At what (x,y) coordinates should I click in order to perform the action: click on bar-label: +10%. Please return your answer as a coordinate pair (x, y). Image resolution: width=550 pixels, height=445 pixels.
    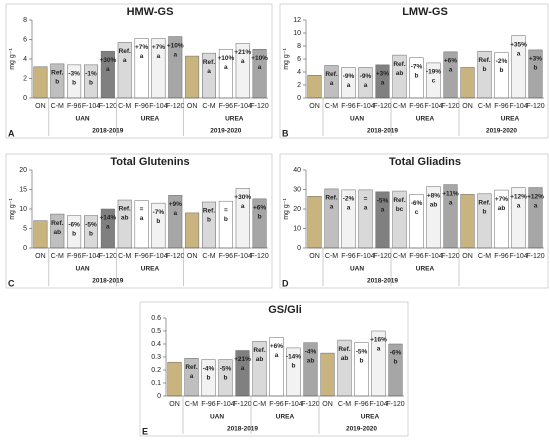
    Looking at the image, I should click on (225, 58).